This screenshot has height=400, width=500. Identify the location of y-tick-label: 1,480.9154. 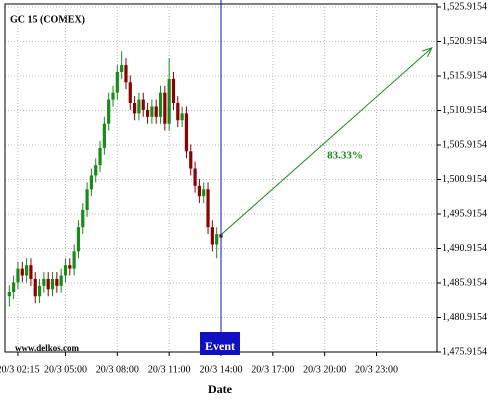
(464, 317).